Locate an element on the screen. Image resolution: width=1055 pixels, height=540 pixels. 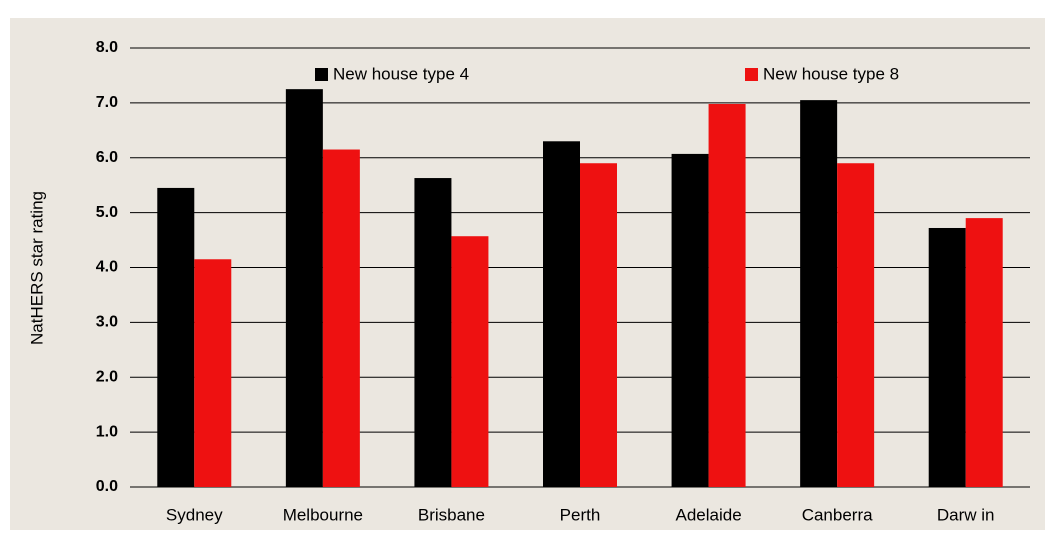
x-tick-label: Brisbane is located at coordinates (451, 514).